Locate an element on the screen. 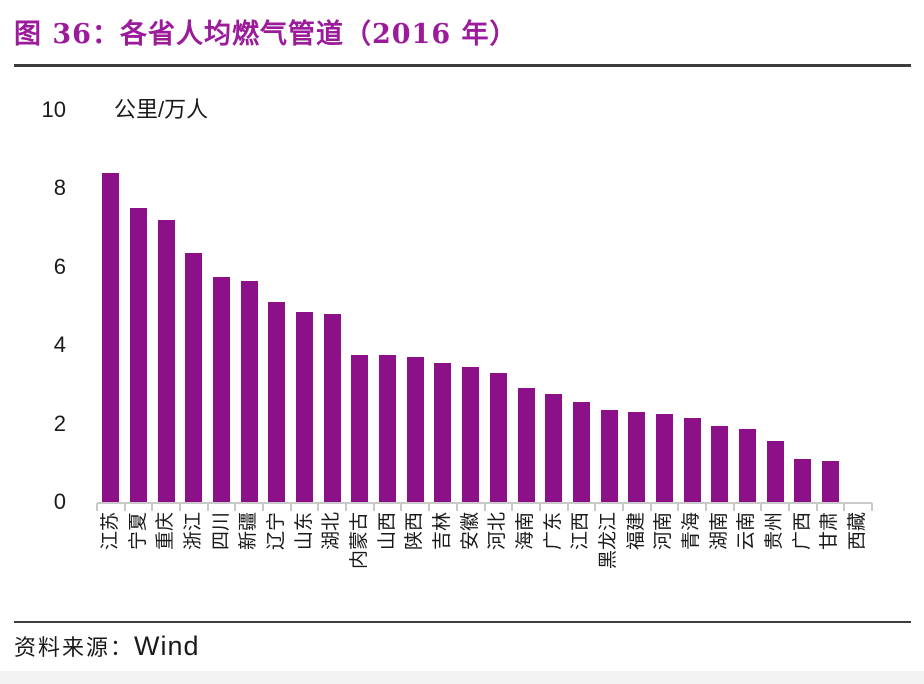 This screenshot has width=924, height=684. bar-山东 is located at coordinates (305, 407).